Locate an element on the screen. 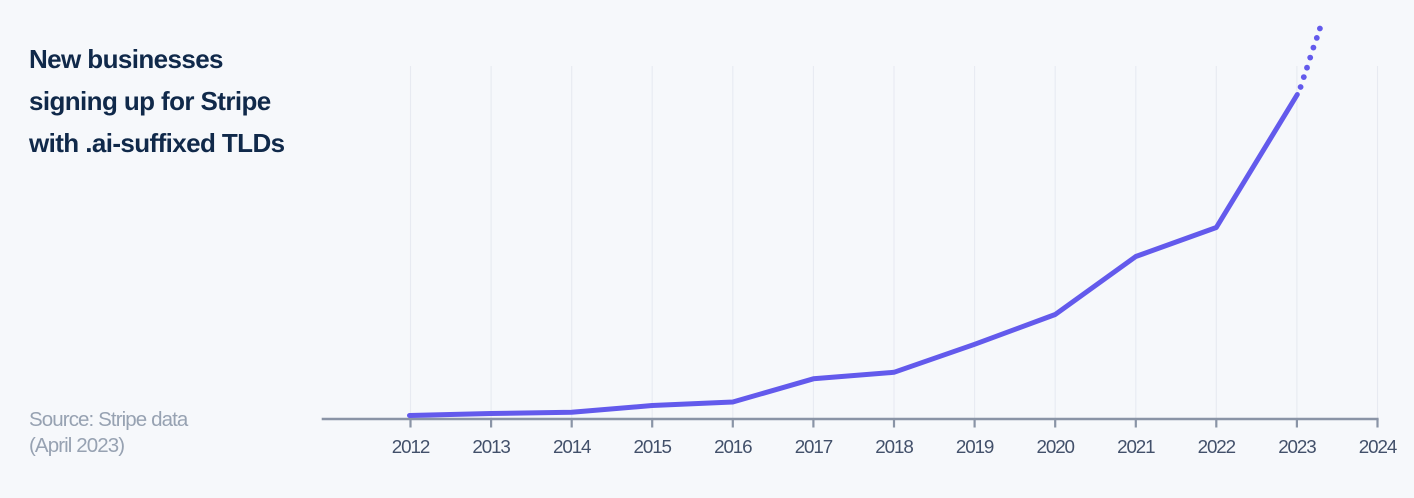 This screenshot has height=498, width=1414. svg-text: 2013 is located at coordinates (491, 446).